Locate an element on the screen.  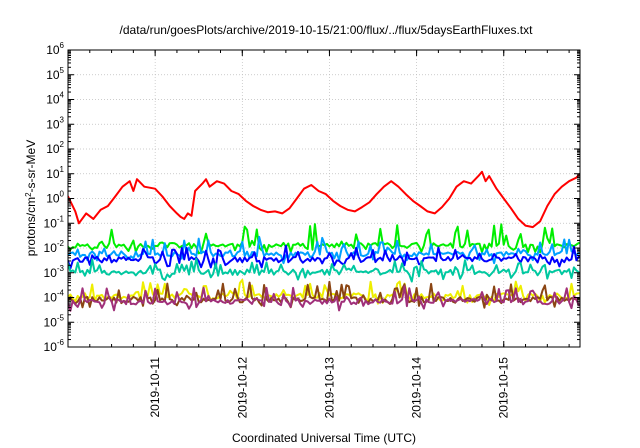
y-tick-label: 10⁵ is located at coordinates (55, 74).